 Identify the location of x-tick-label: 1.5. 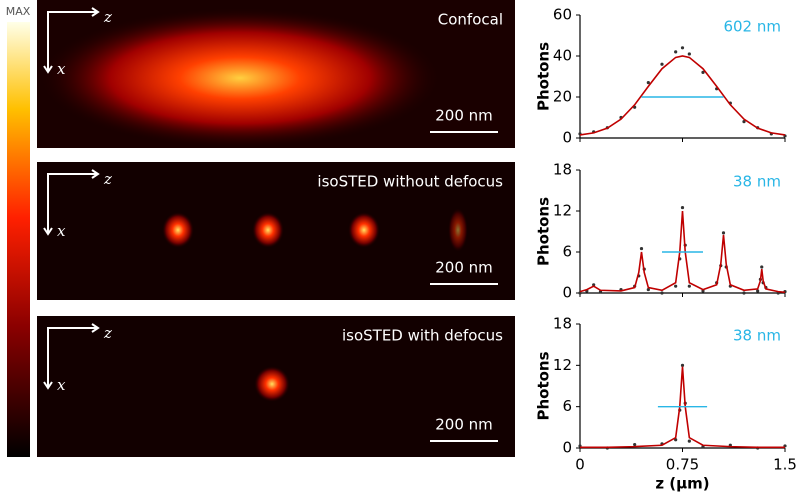
(785, 465).